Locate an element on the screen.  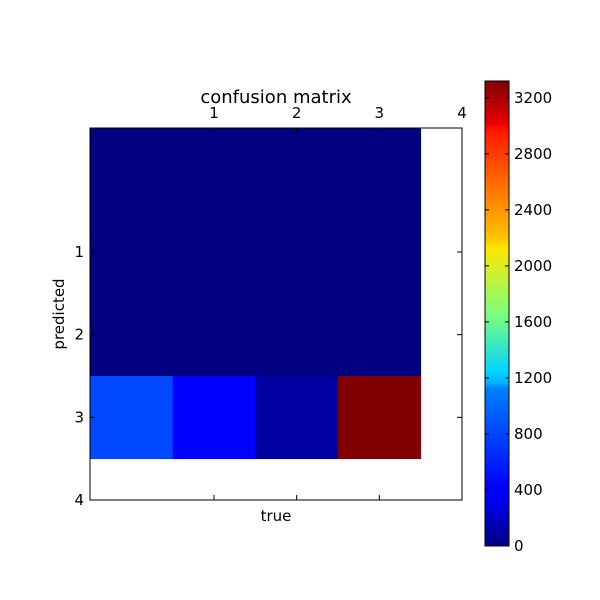
colorbar: 0 400 800 1200 1600 2000 2400 2800 3200 is located at coordinates (518, 317).